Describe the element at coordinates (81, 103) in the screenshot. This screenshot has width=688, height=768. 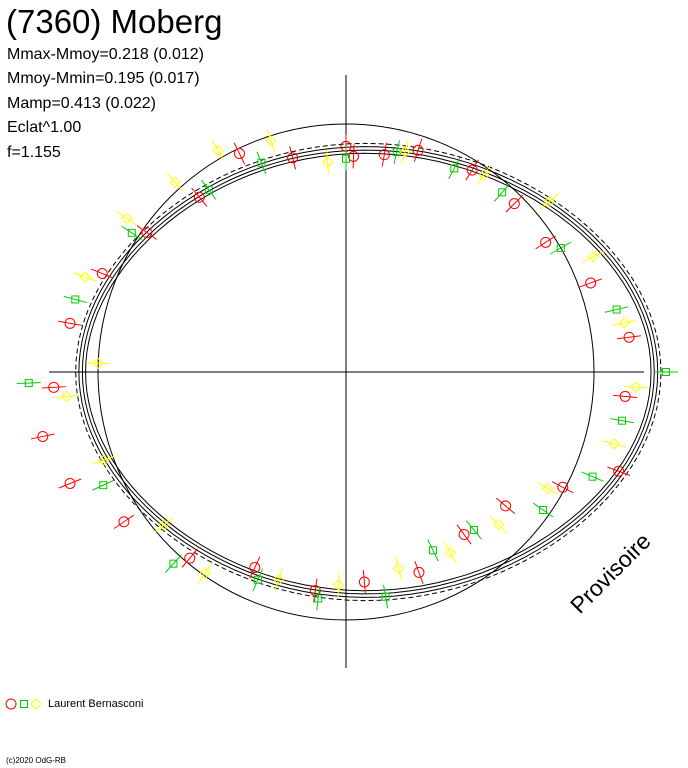
I see `stat-amplitude: Mamp=0.413 (0.022)` at that location.